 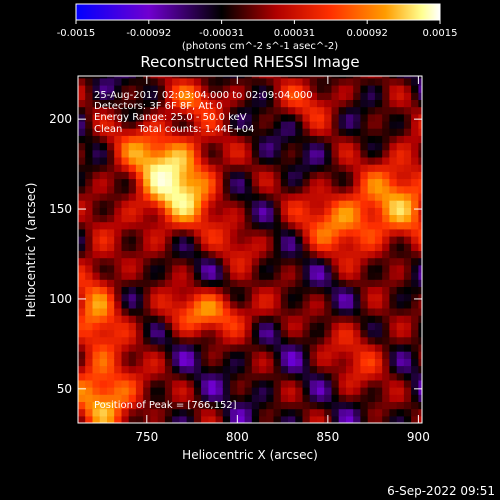 What do you see at coordinates (327, 437) in the screenshot?
I see `x-tick-label: 850` at bounding box center [327, 437].